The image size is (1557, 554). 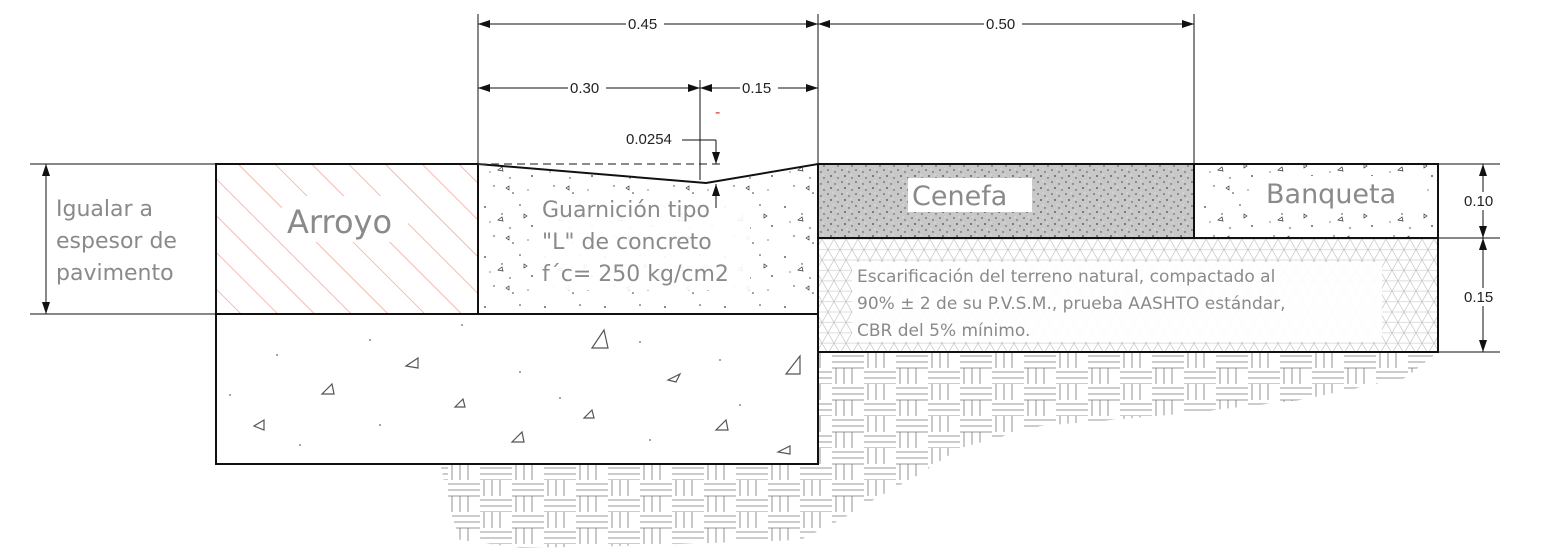 I want to click on base-block, so click(x=517, y=389).